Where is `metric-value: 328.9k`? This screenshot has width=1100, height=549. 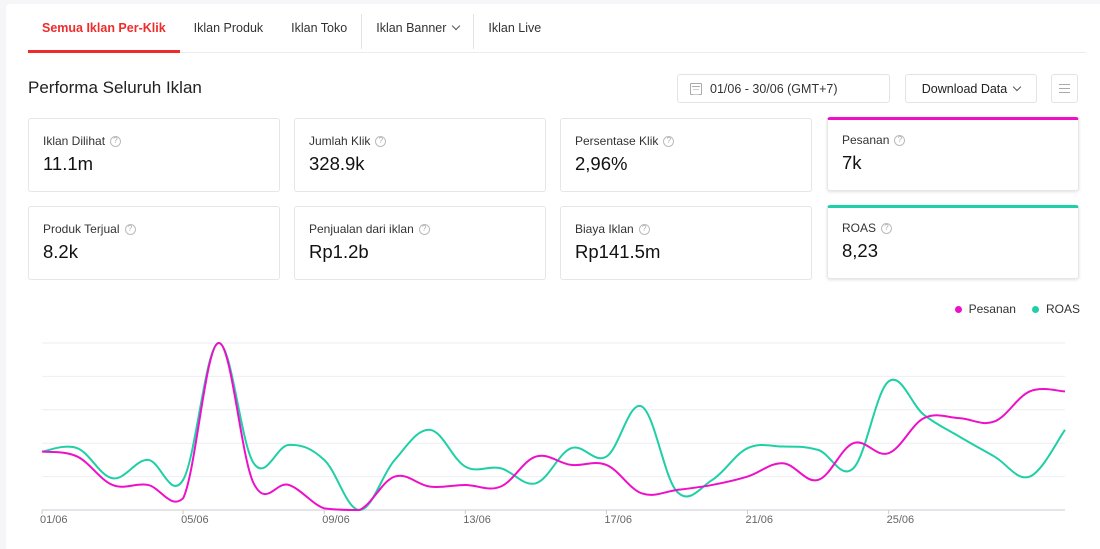
metric-value: 328.9k is located at coordinates (337, 163).